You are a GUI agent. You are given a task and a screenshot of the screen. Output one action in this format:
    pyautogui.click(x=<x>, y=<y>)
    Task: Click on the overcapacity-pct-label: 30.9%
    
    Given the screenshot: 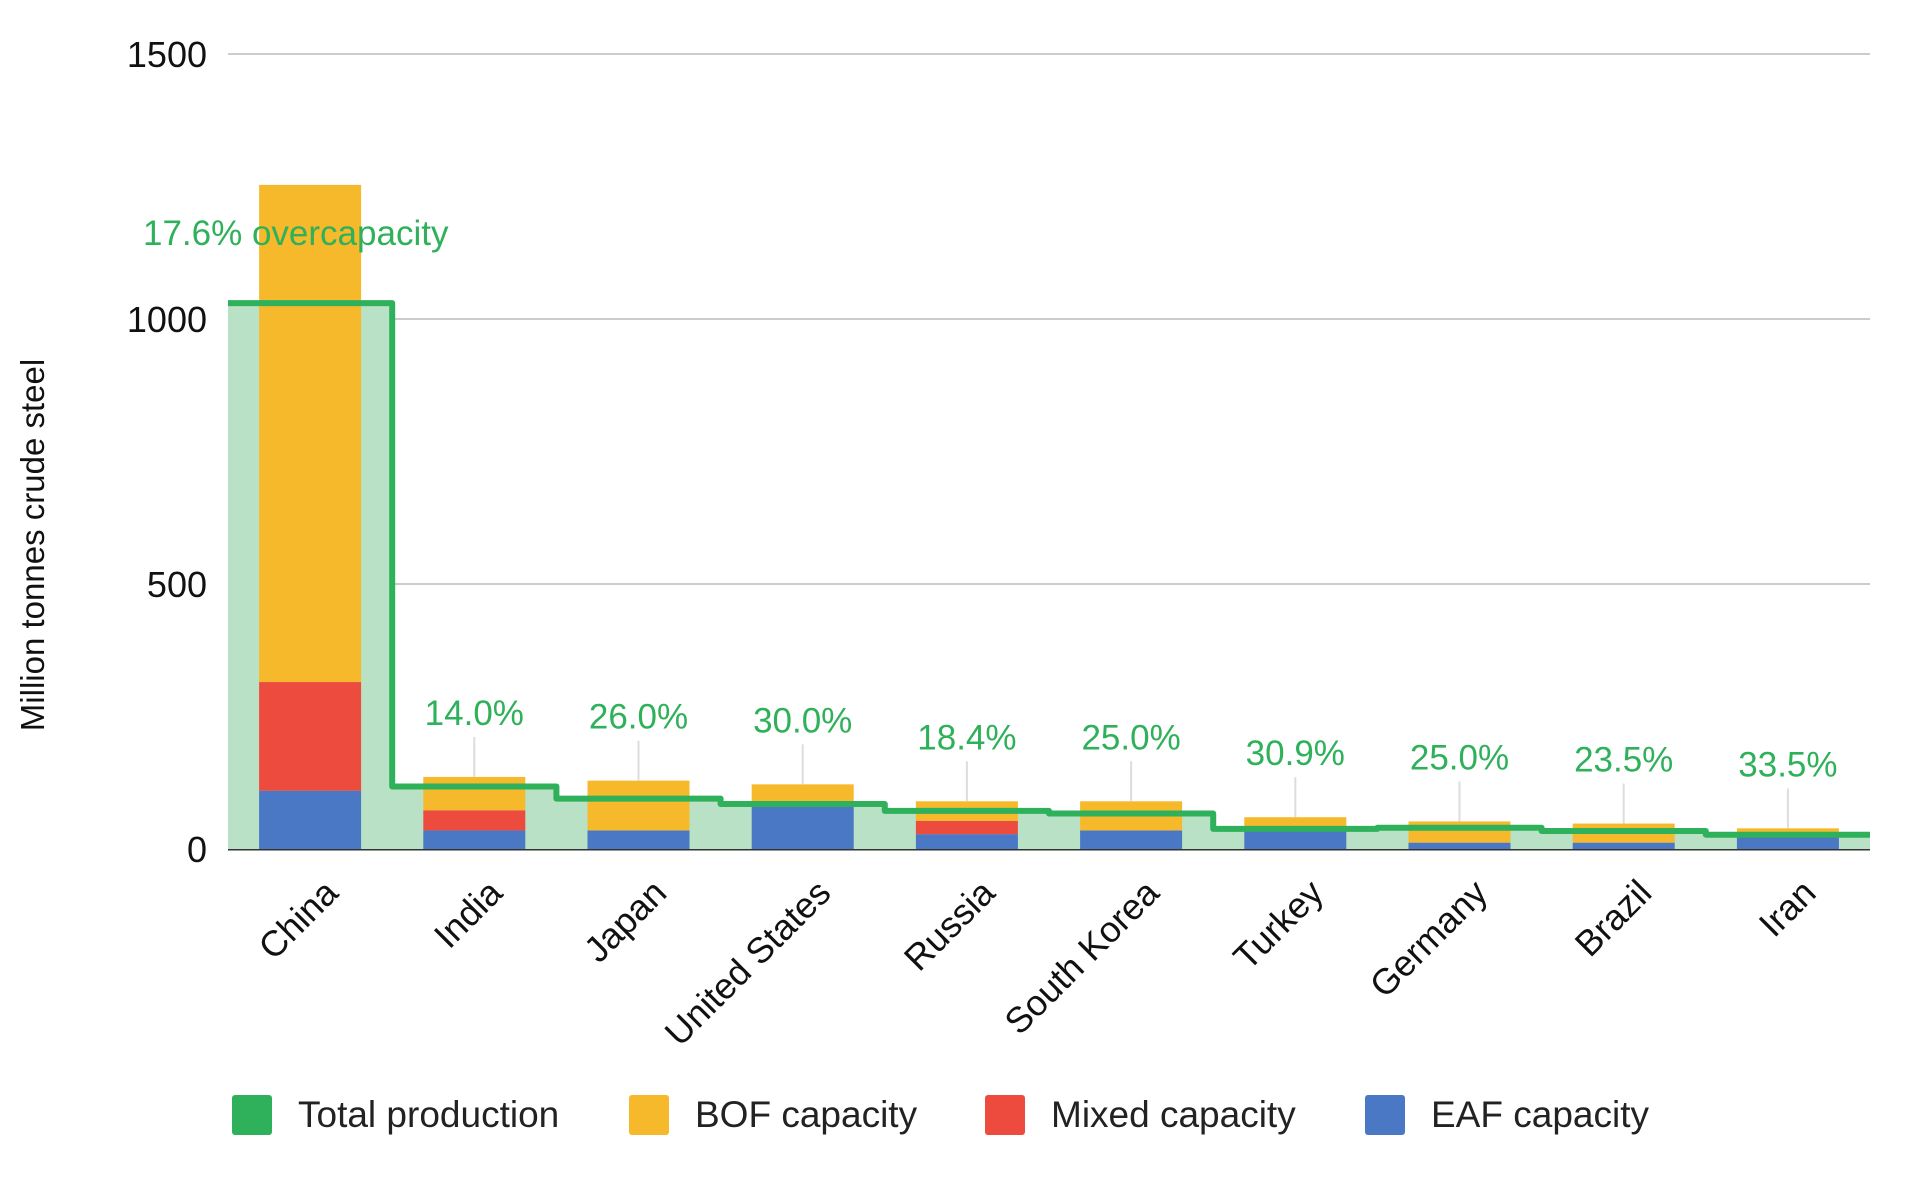 What is the action you would take?
    pyautogui.click(x=1295, y=753)
    